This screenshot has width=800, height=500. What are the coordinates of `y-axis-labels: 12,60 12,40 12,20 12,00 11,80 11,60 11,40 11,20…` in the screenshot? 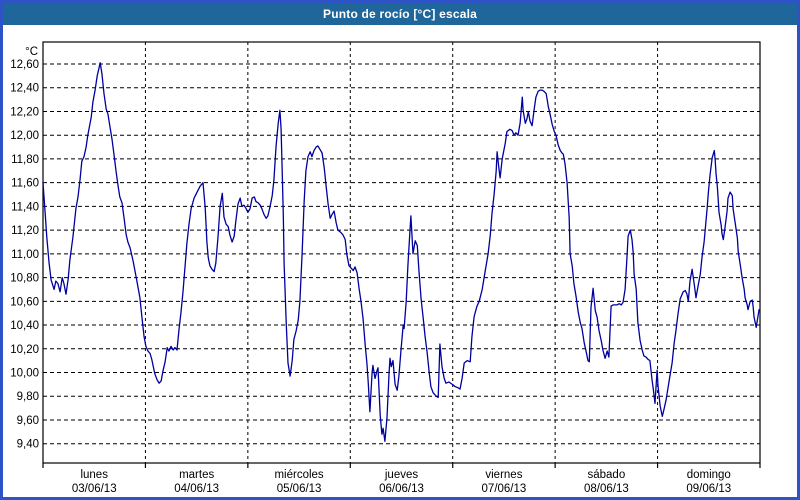 It's located at (24, 248).